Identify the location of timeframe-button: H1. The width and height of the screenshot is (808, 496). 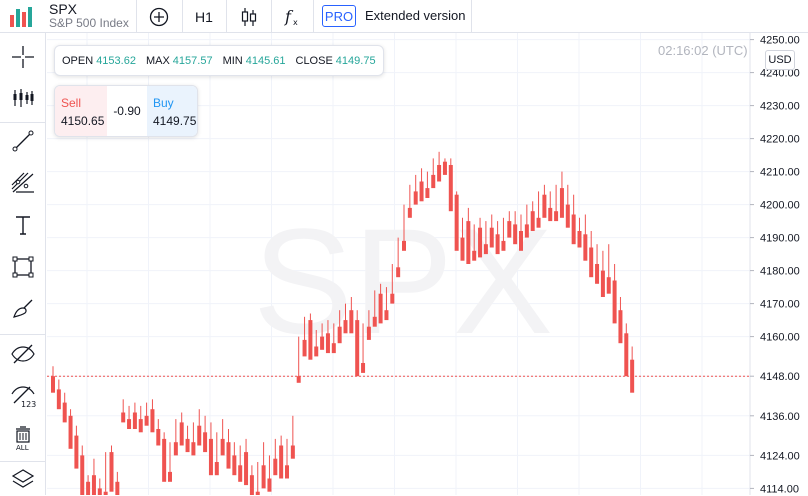
(204, 16).